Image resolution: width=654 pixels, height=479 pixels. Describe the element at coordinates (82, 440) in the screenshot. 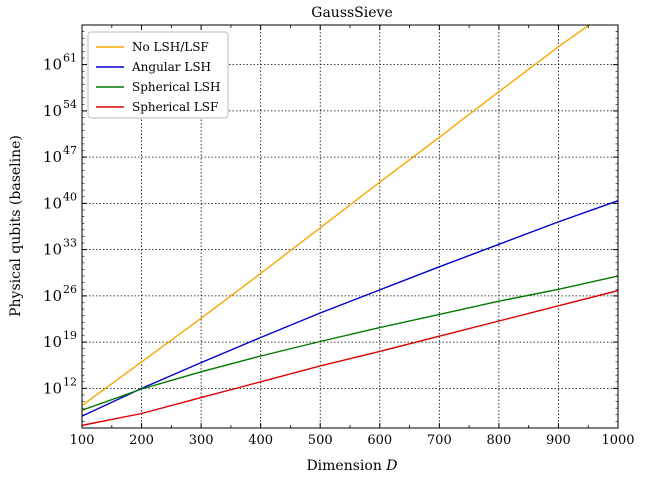

I see `x-tick-label: 100` at that location.